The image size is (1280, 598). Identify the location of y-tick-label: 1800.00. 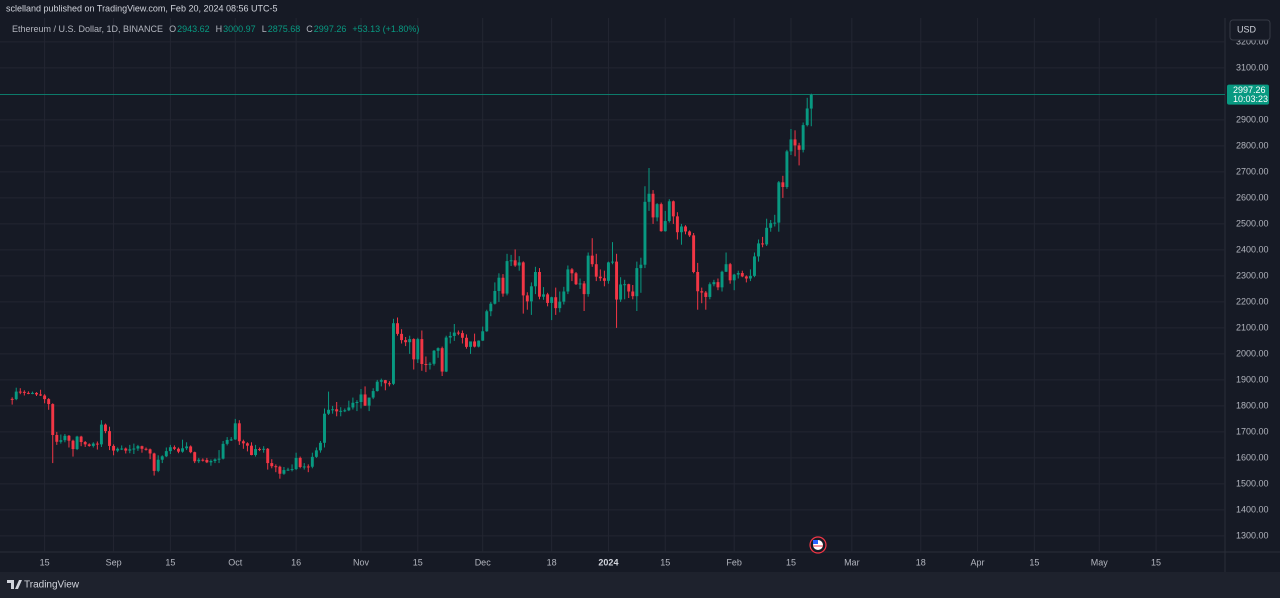
(1252, 405).